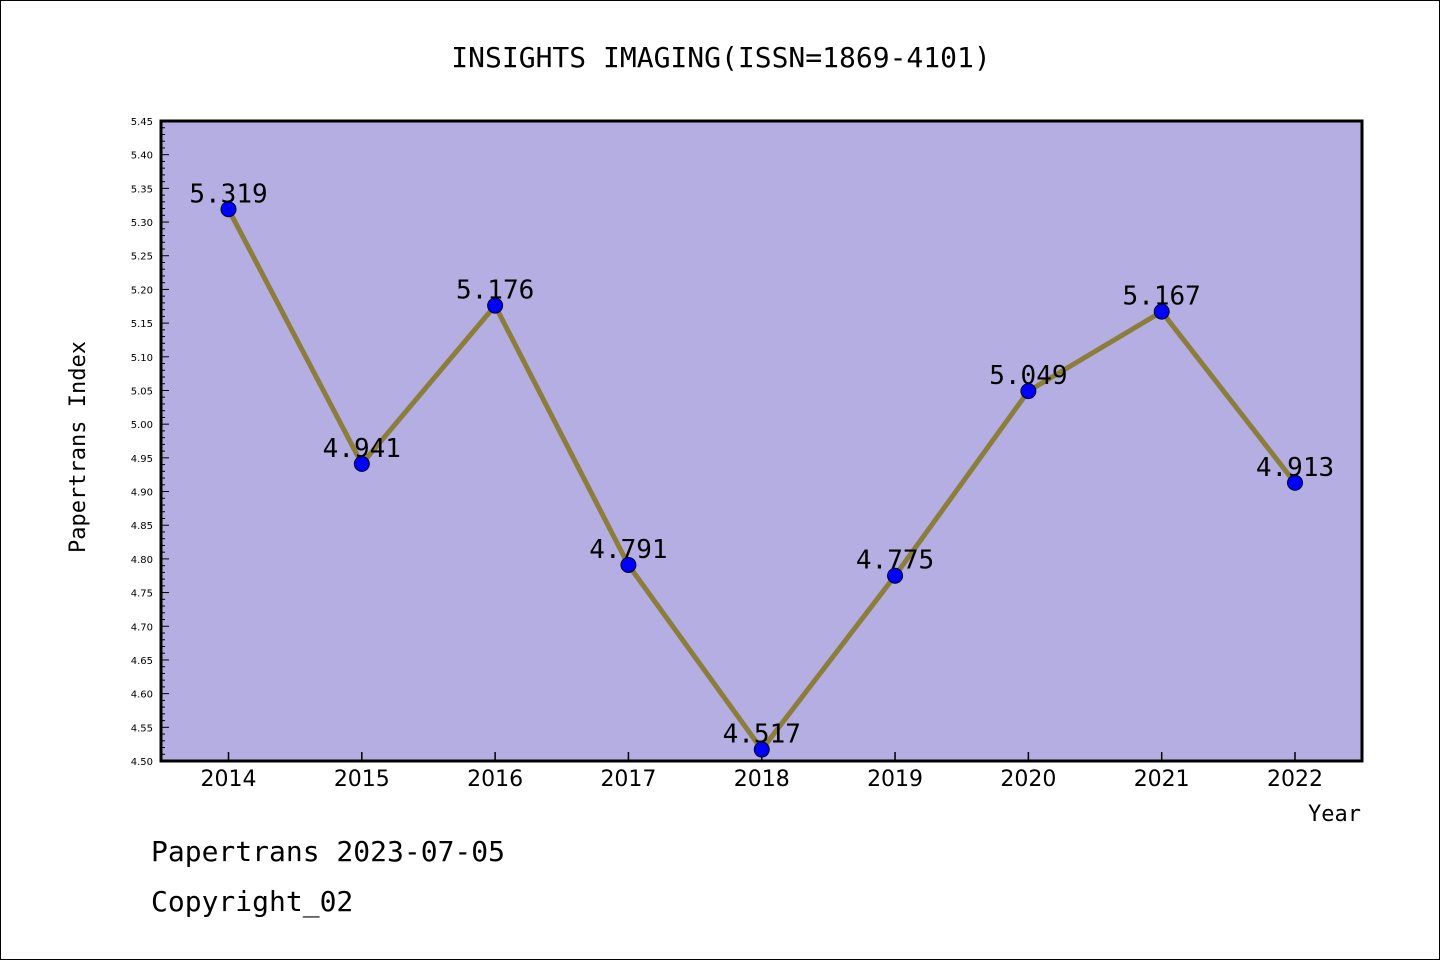  What do you see at coordinates (142, 728) in the screenshot?
I see `y-tick-label: 4.55` at bounding box center [142, 728].